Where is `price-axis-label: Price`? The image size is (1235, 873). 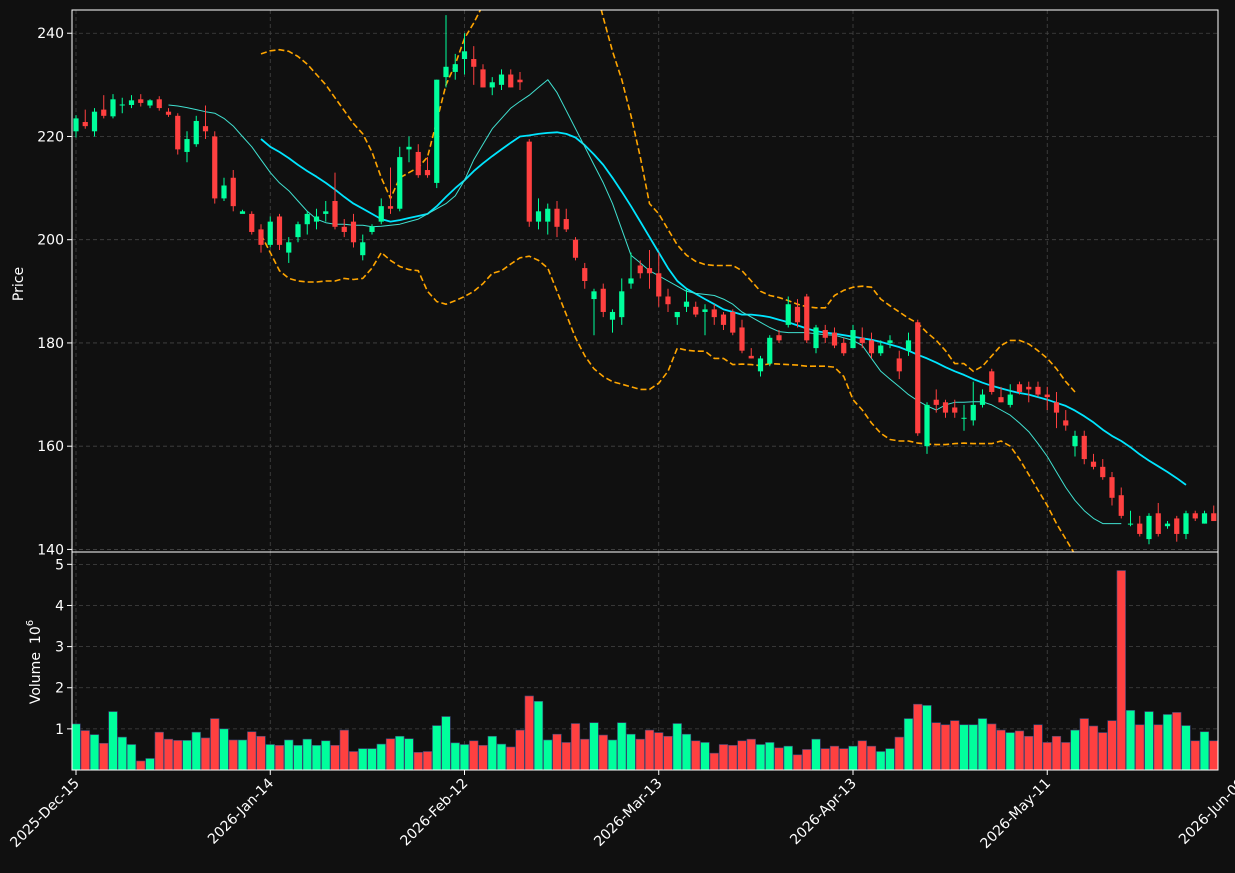
price-axis-label: Price is located at coordinates (19, 284).